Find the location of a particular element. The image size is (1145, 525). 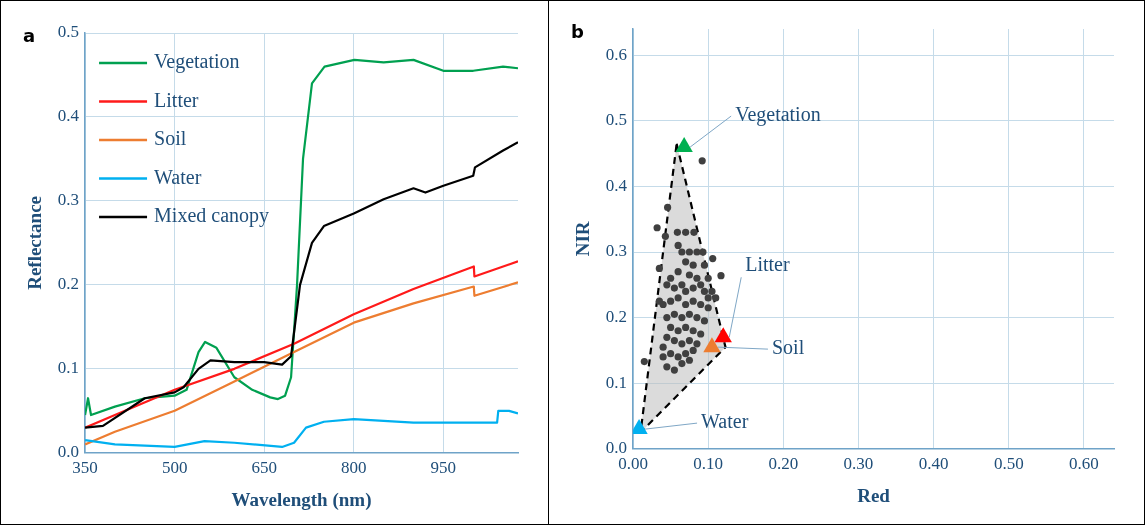

x-tick-label: 0.10 is located at coordinates (708, 464).